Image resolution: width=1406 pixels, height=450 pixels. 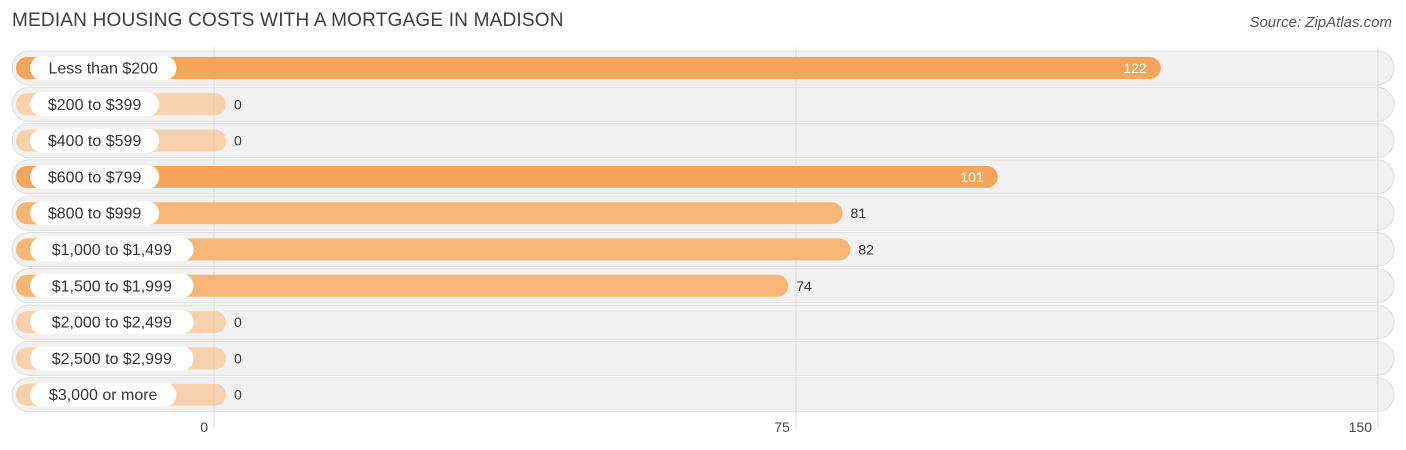 I want to click on category-label: $2,500 to $2,999, so click(x=112, y=359).